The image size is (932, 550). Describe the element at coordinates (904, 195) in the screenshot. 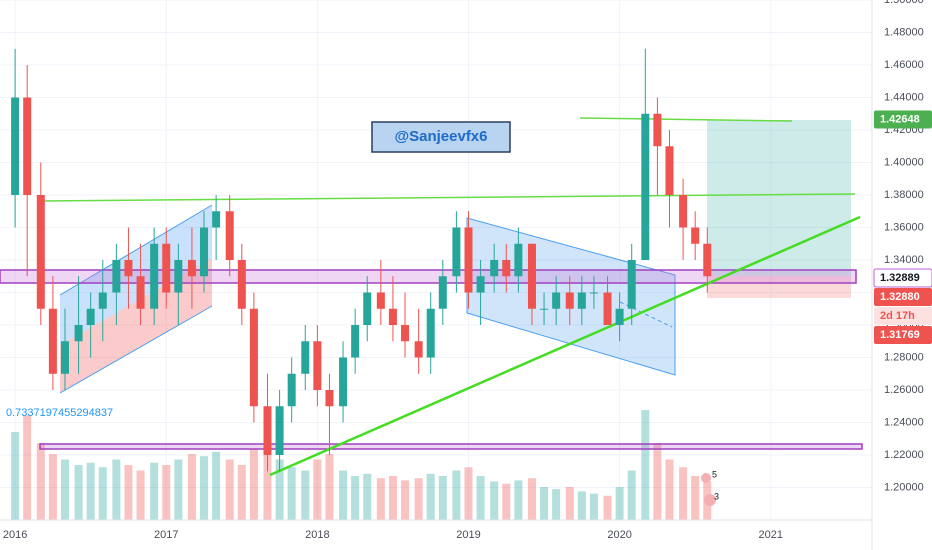

I see `y-tick-label: 1.38000` at that location.